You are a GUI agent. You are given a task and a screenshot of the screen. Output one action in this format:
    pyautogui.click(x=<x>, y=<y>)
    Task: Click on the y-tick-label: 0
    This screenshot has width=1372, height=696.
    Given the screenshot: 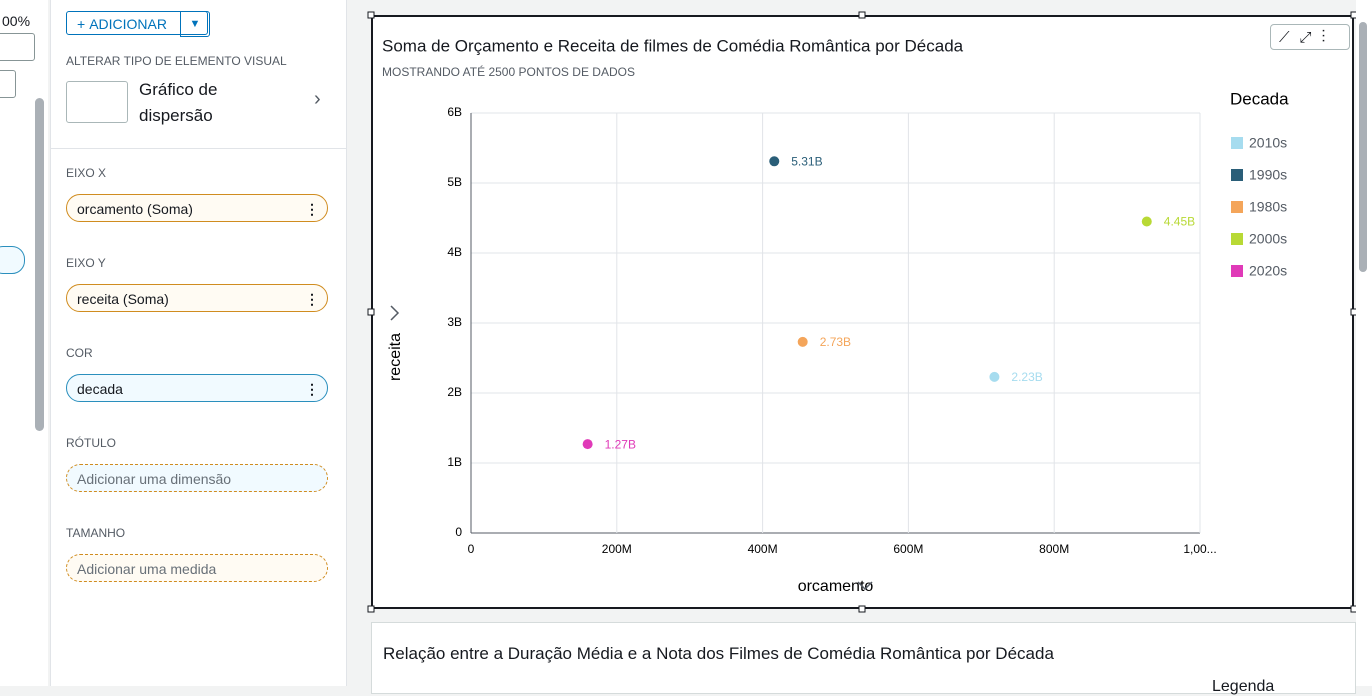 What is the action you would take?
    pyautogui.click(x=458, y=532)
    